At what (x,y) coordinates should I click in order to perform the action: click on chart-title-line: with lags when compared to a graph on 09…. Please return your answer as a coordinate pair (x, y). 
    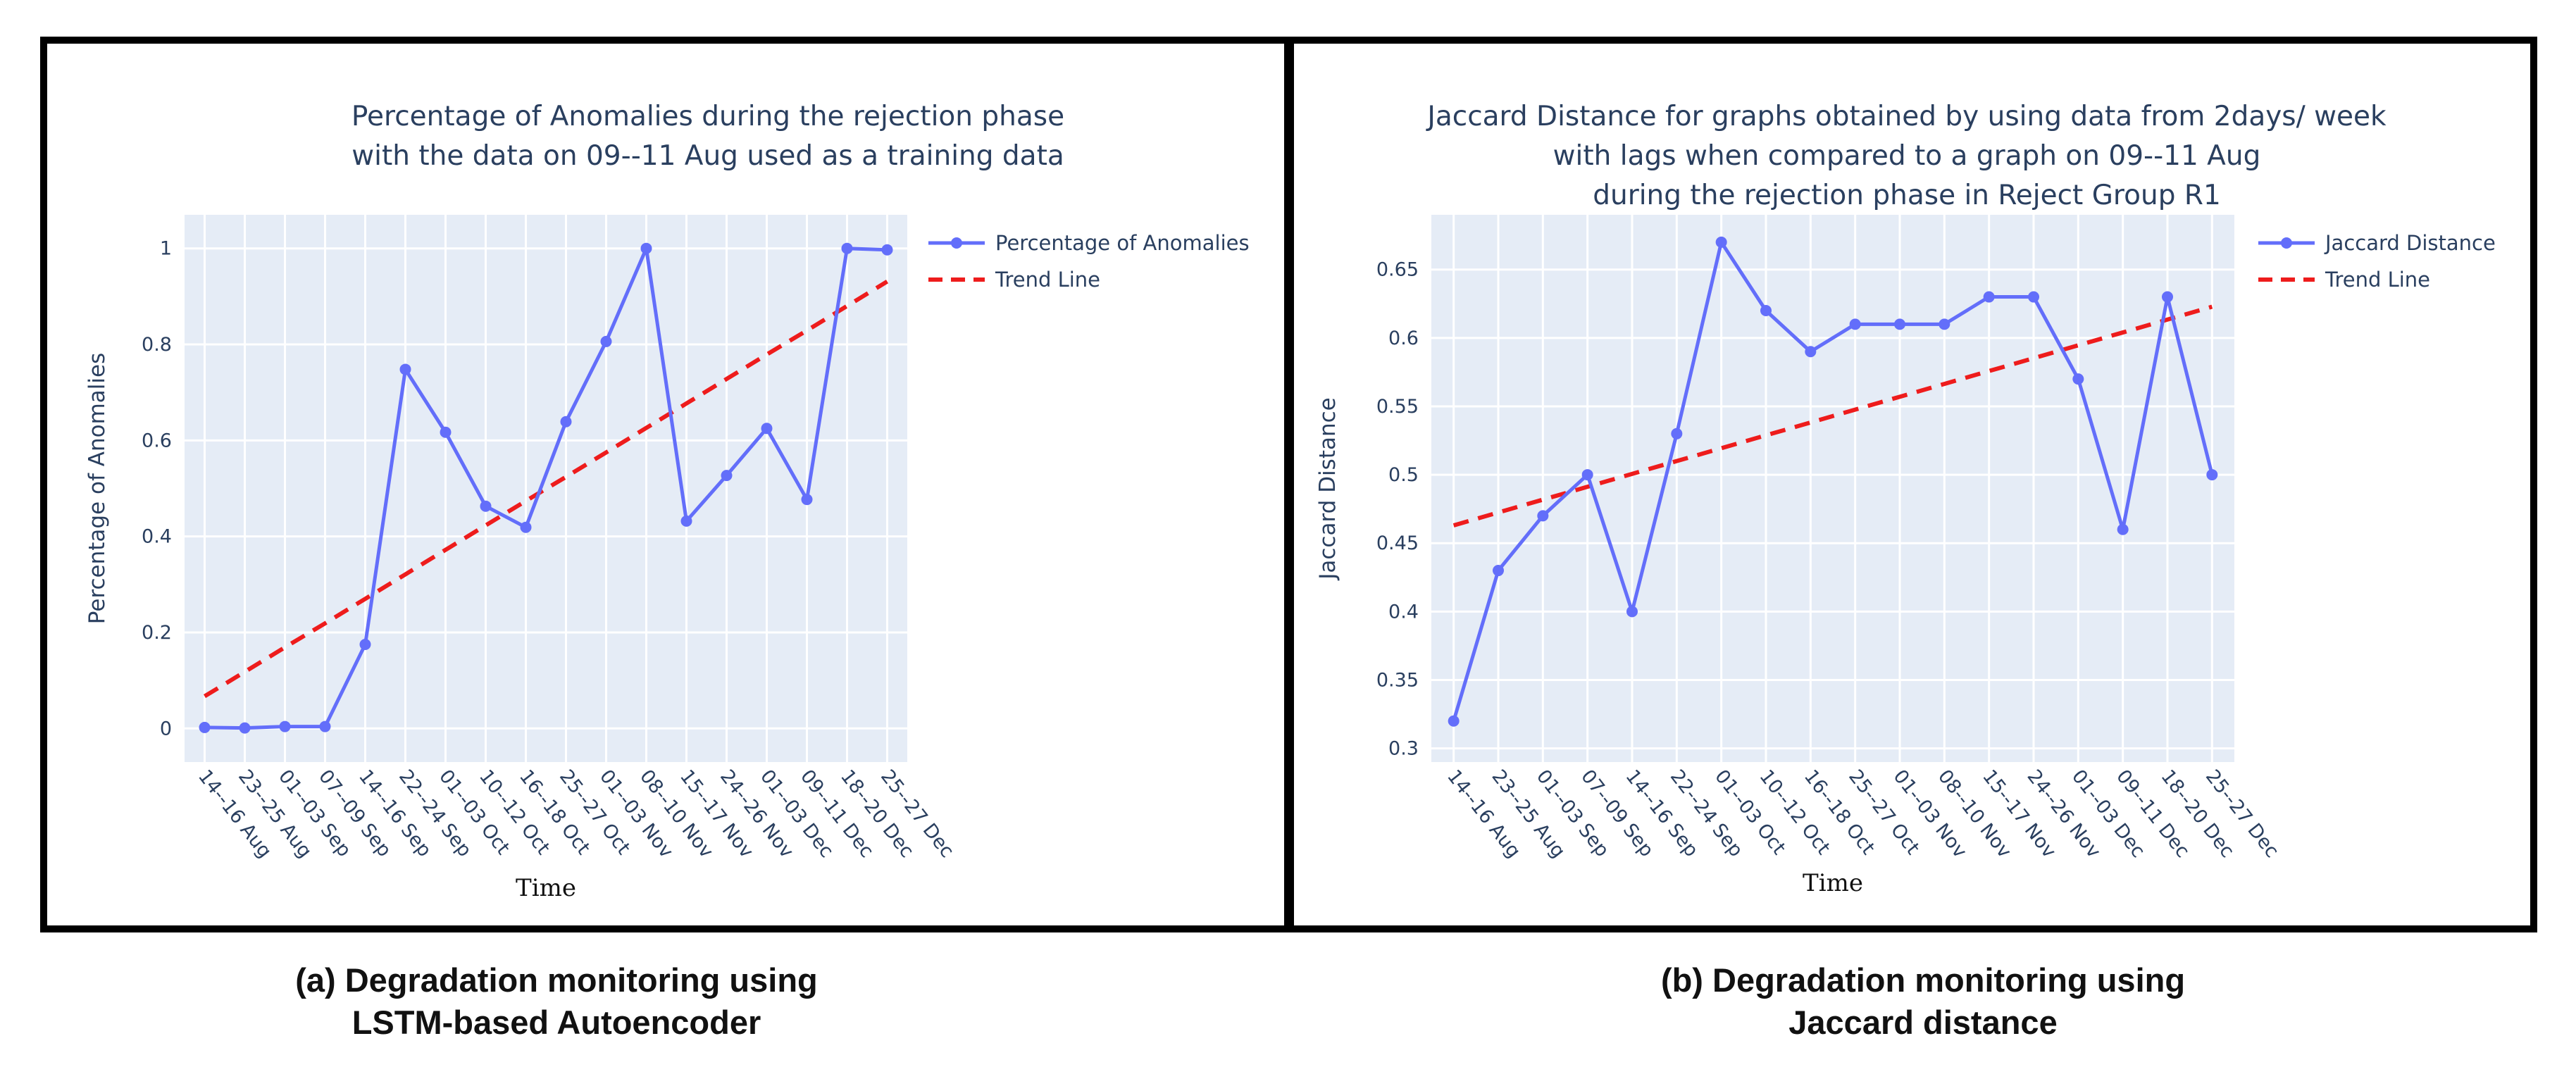
    Looking at the image, I should click on (1907, 156).